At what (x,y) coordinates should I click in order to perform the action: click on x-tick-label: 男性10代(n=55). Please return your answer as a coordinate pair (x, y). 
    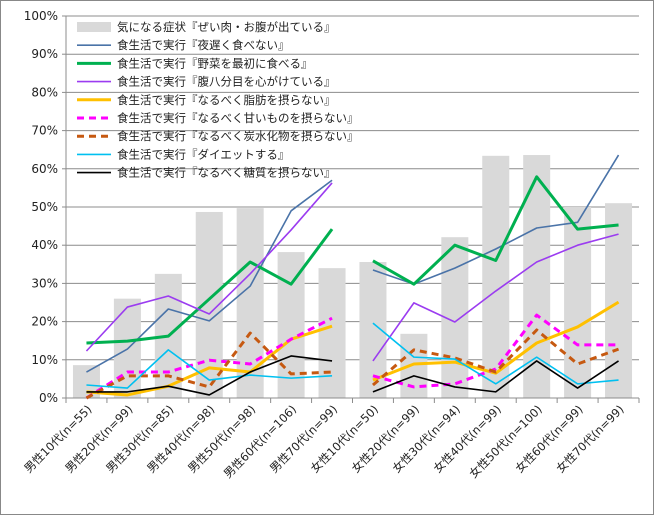
    Looking at the image, I should click on (57, 438).